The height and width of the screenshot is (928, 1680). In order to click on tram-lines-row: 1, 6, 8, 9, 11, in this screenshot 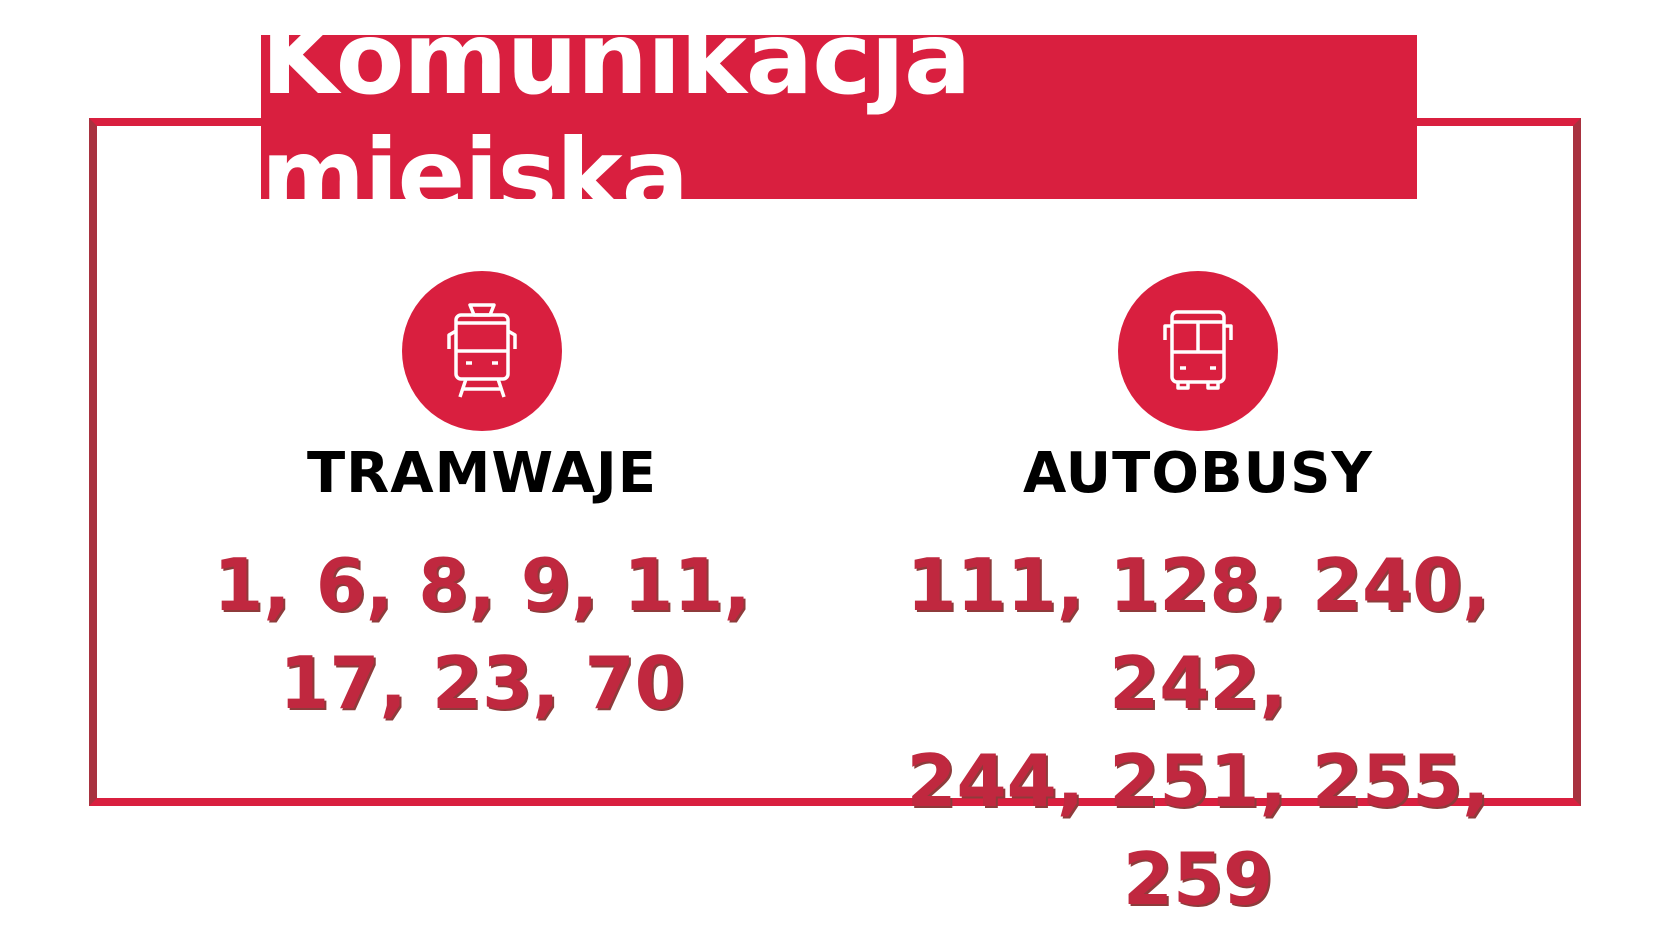, I will do `click(482, 585)`.